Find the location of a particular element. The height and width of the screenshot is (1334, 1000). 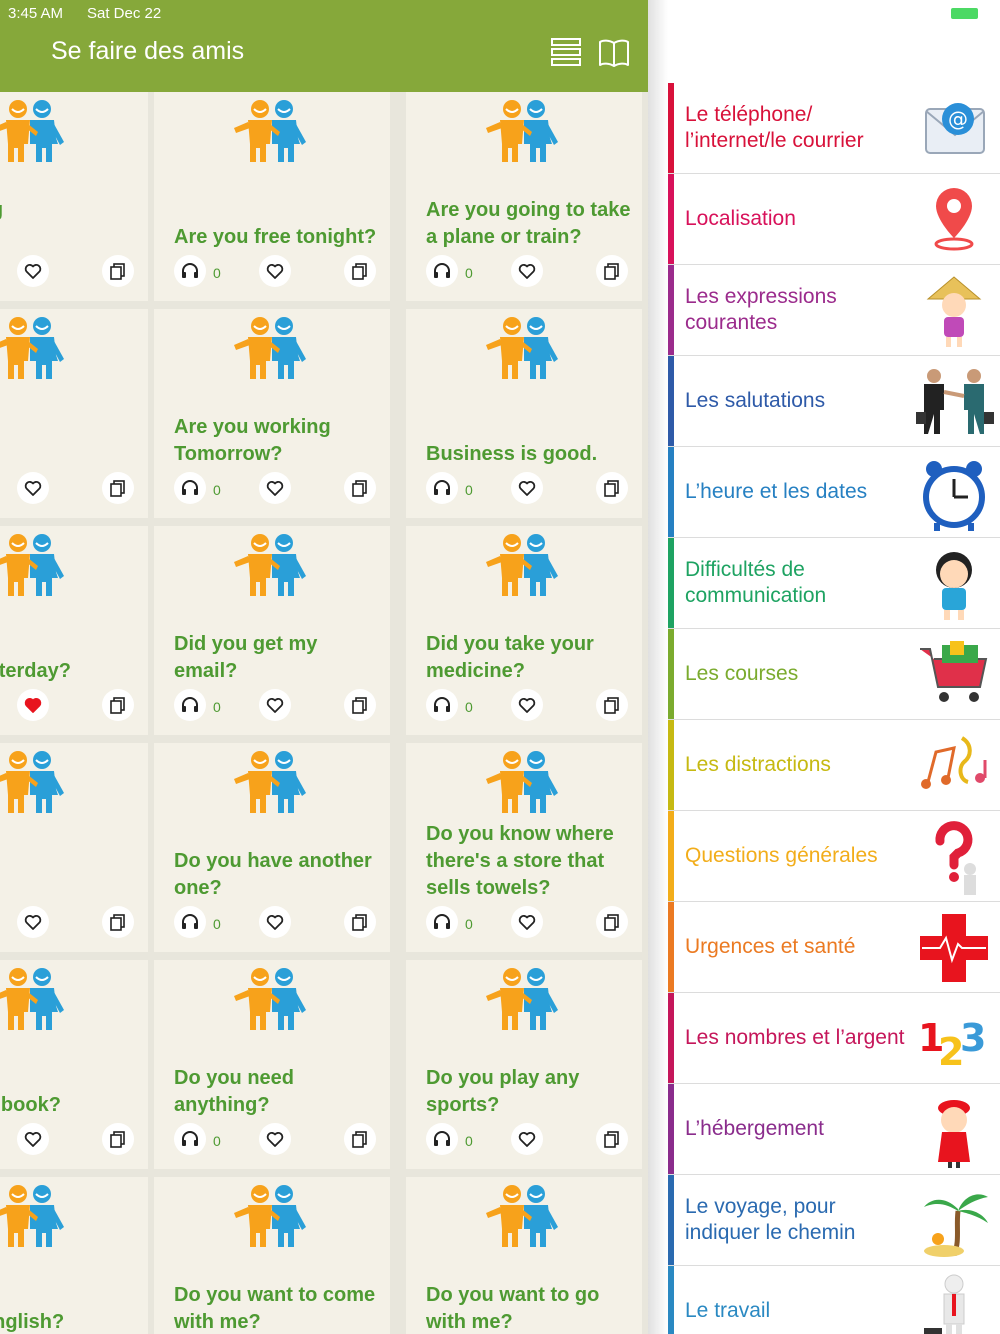

category-item: Questions générales is located at coordinates (834, 856).